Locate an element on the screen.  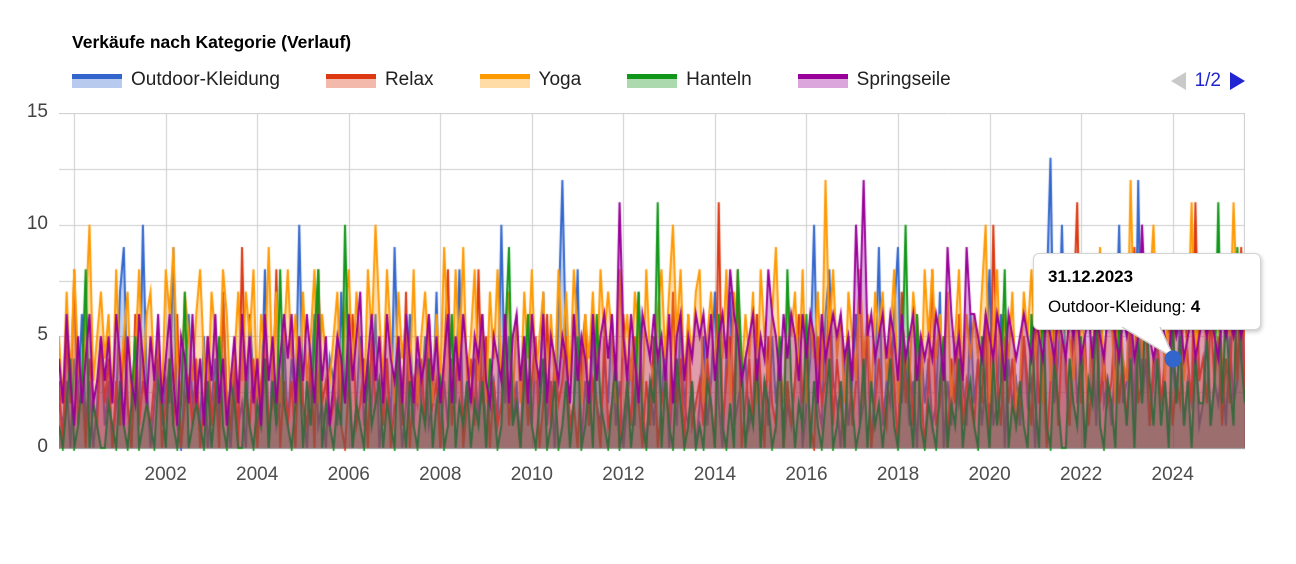
legend-item-relax: Relax is located at coordinates (379, 80).